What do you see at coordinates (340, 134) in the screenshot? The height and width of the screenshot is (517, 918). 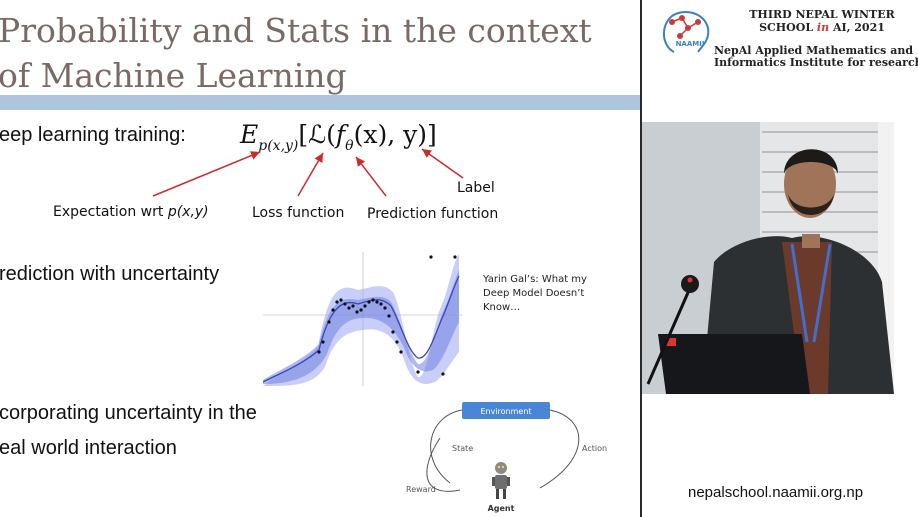 I see `eq-func: f` at bounding box center [340, 134].